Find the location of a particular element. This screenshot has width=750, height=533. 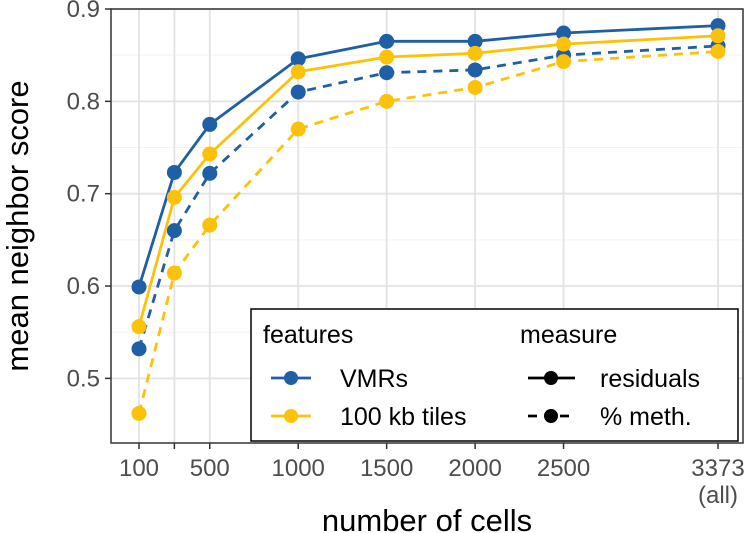

legend-key-vmrs is located at coordinates (291, 378).